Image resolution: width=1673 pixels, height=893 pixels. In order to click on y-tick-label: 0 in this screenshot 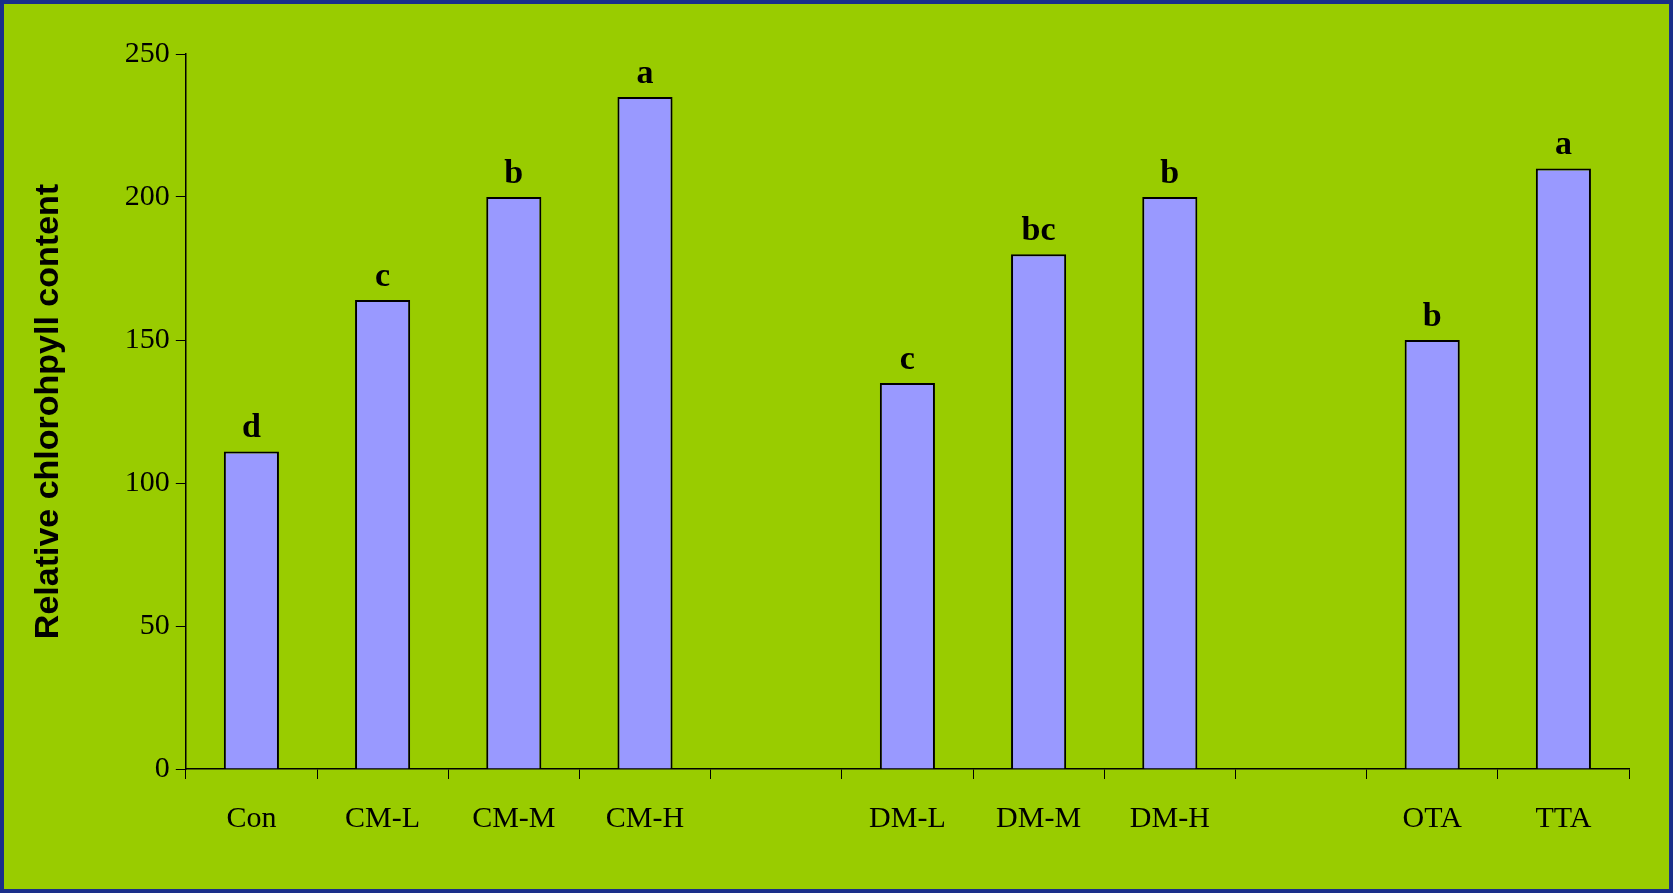, I will do `click(162, 766)`.